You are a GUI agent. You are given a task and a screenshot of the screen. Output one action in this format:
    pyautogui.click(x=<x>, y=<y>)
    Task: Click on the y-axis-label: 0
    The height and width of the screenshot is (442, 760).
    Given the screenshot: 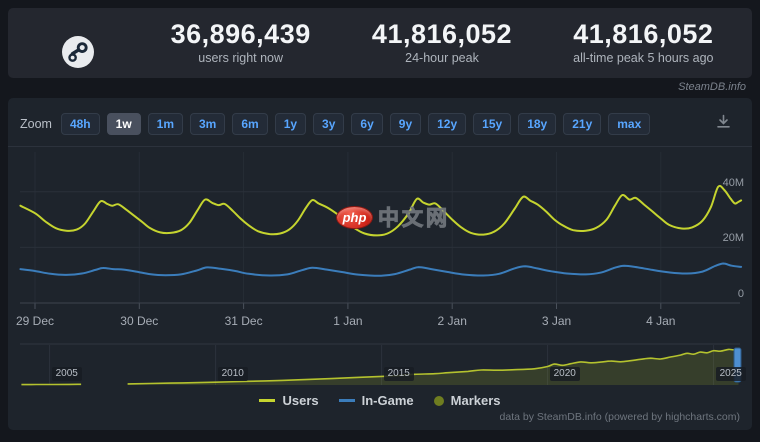 What is the action you would take?
    pyautogui.click(x=740, y=294)
    